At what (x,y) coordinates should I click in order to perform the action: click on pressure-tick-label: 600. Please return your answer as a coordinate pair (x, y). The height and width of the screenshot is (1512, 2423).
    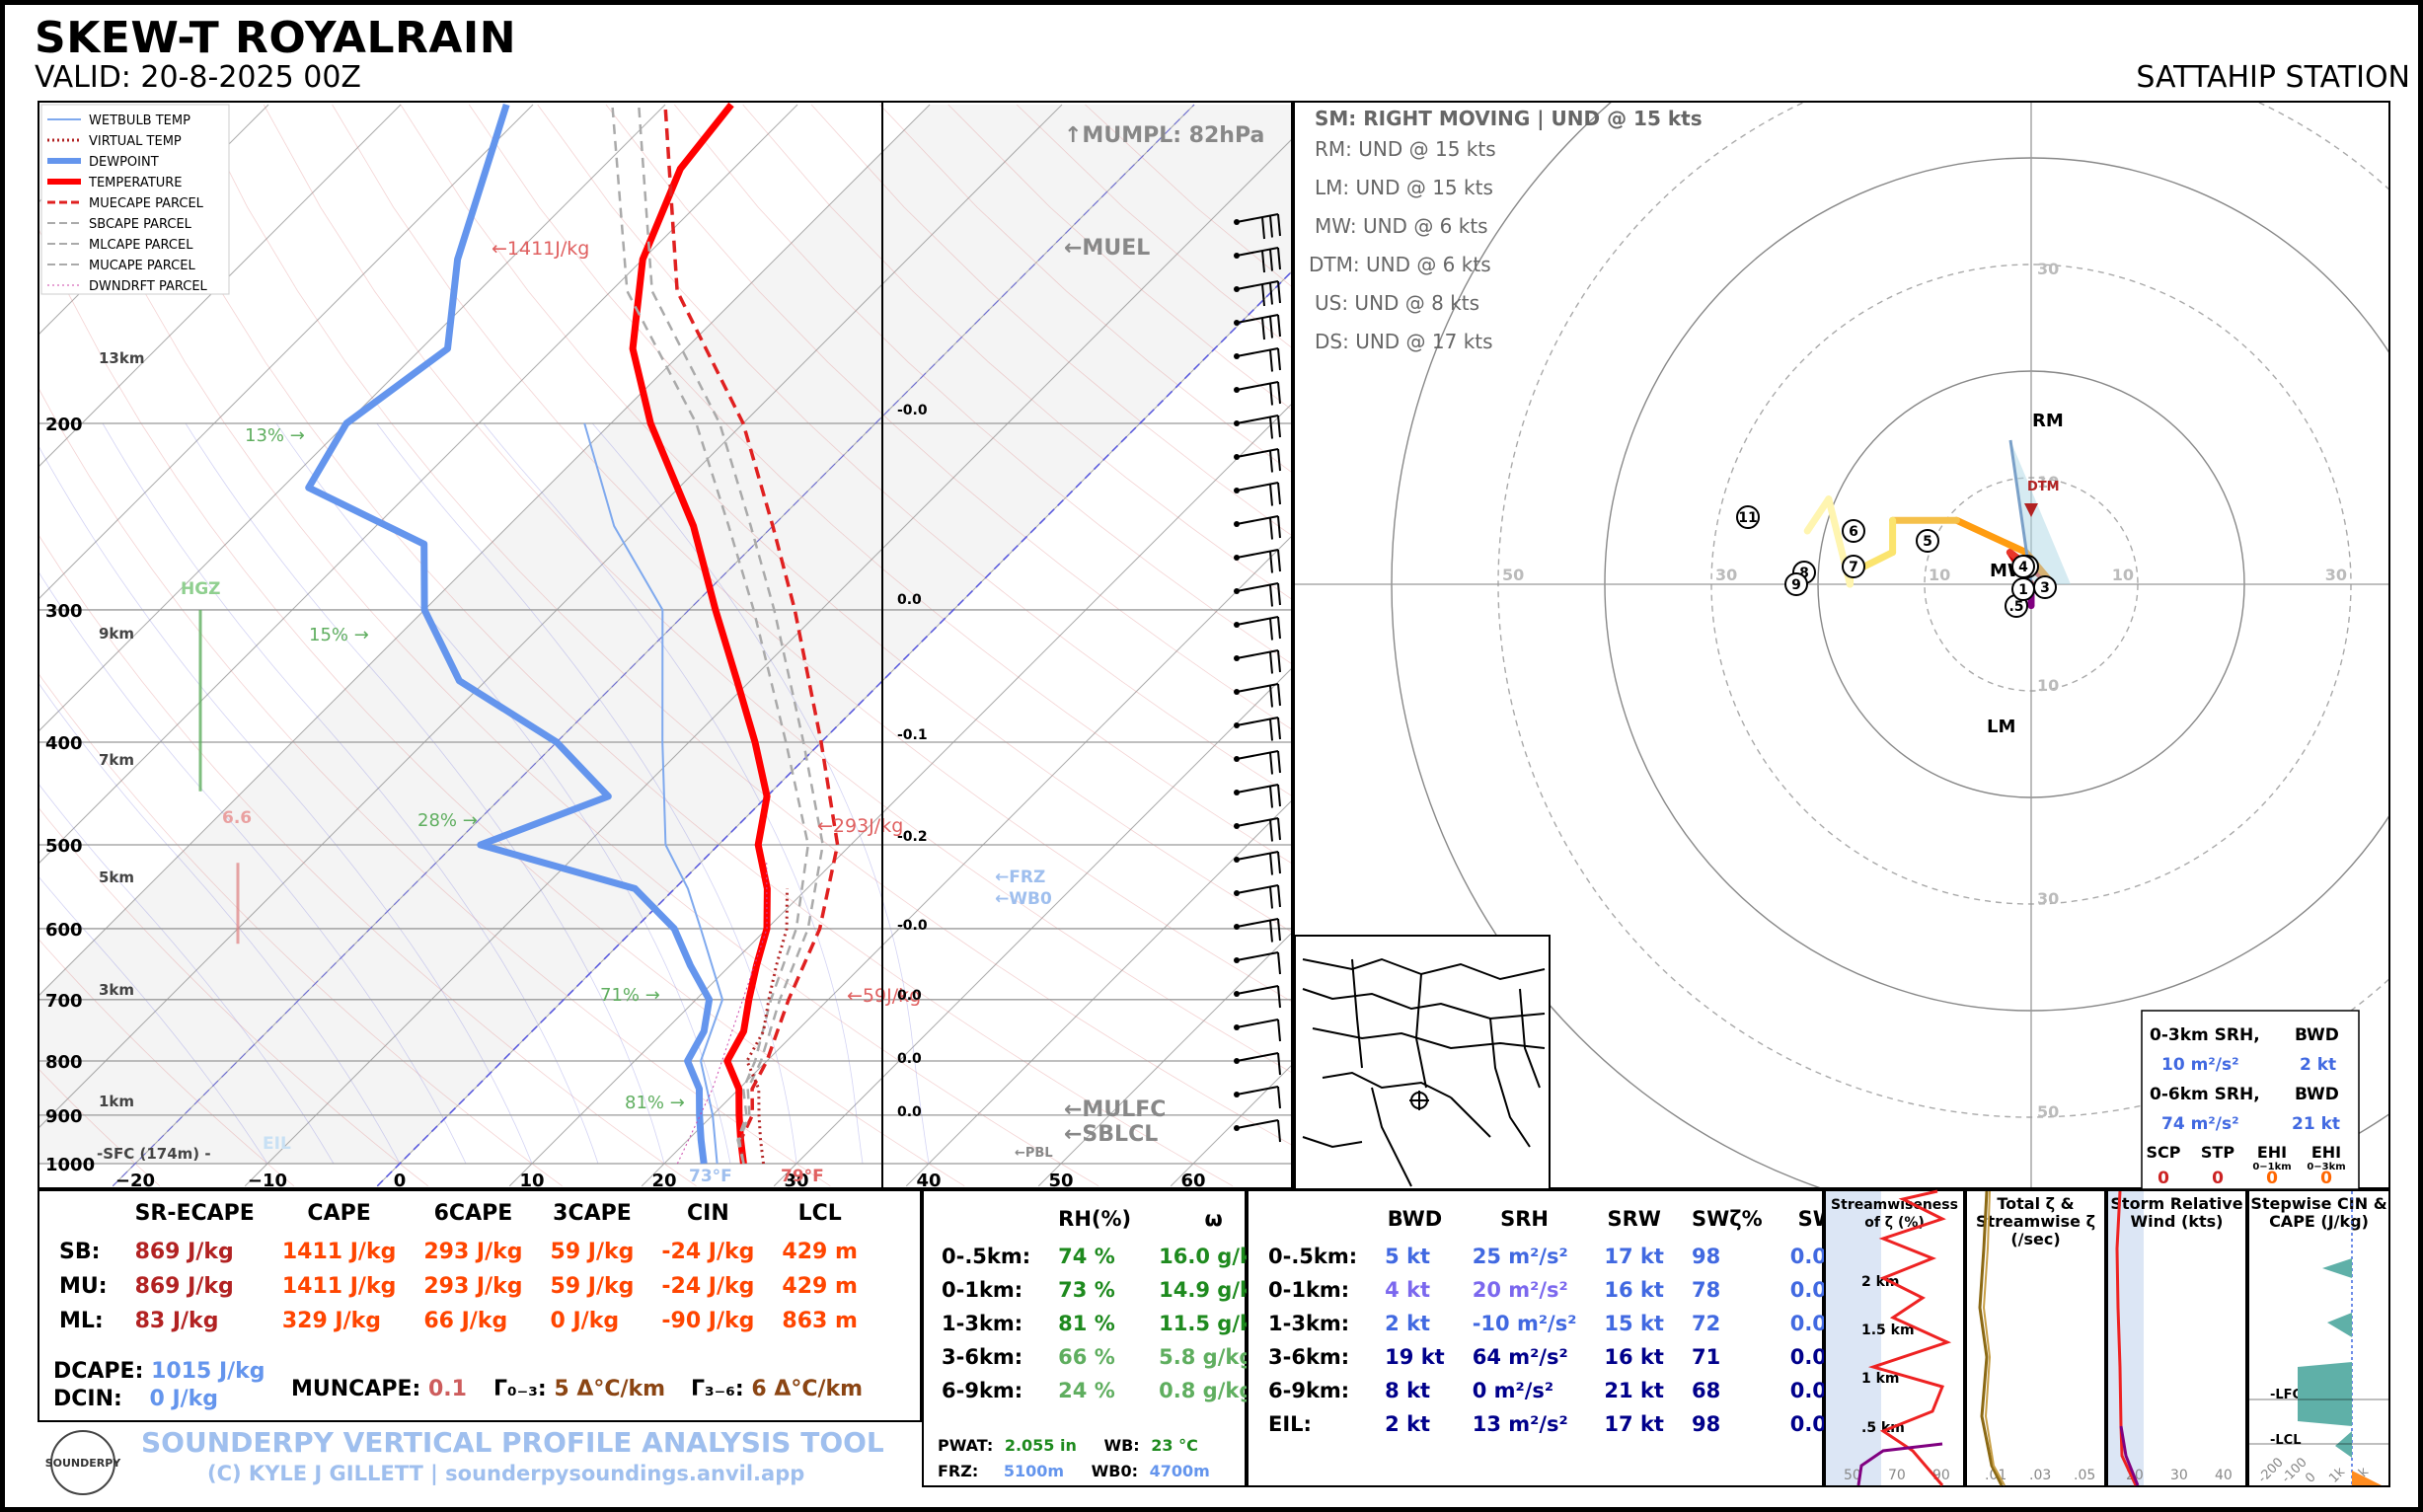
    Looking at the image, I should click on (64, 931).